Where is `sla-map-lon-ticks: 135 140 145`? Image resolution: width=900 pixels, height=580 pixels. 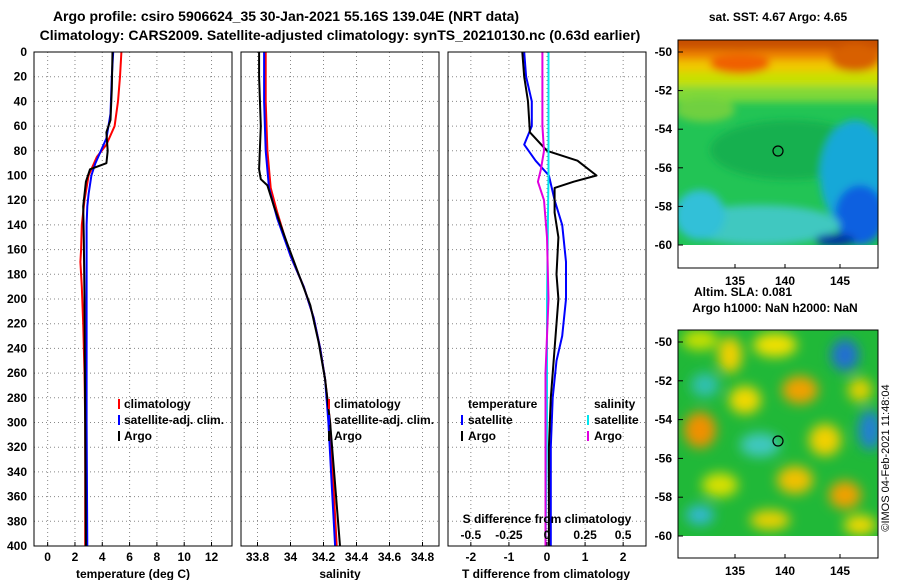 sla-map-lon-ticks: 135 140 145 is located at coordinates (787, 566).